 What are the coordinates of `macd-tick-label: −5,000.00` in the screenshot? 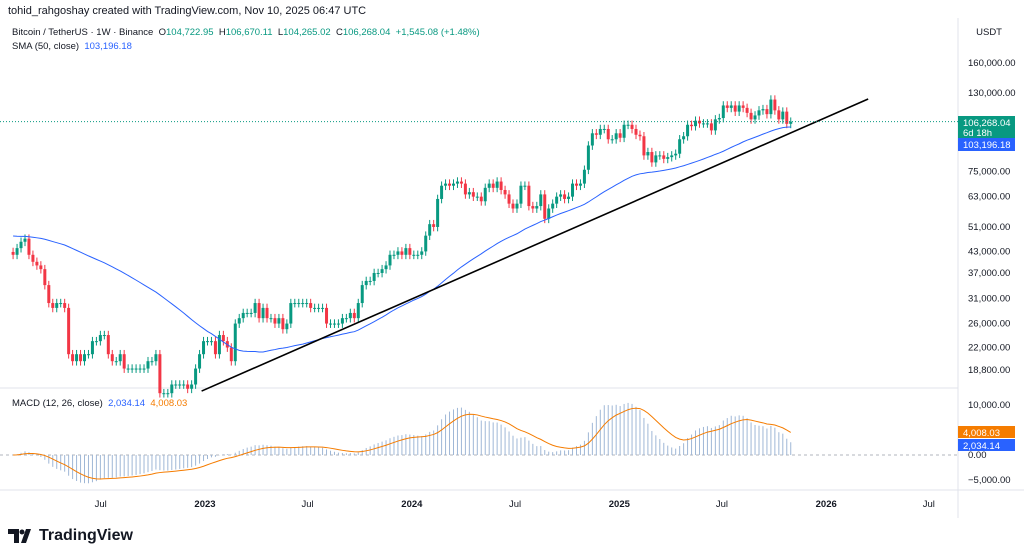 It's located at (989, 480).